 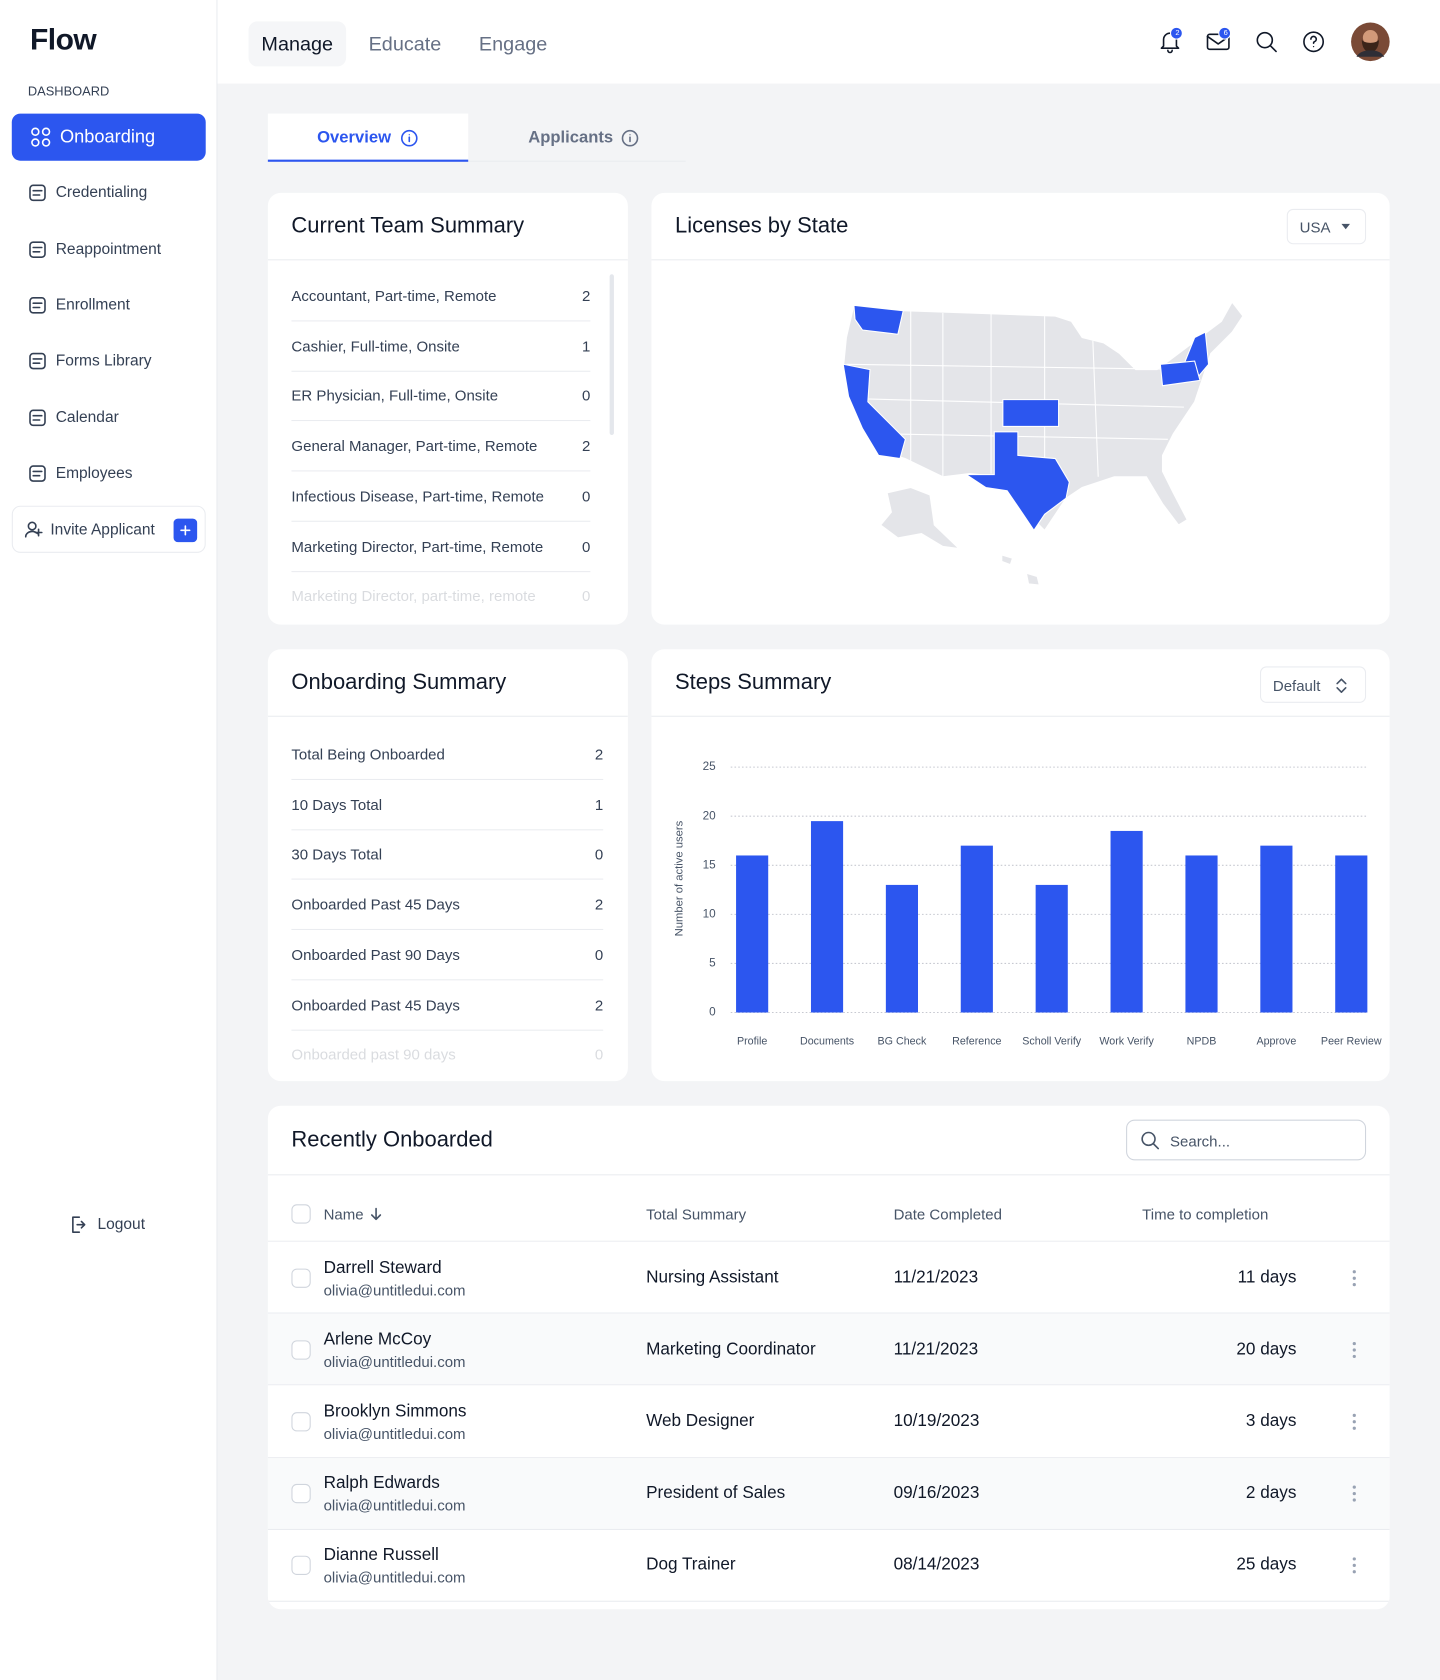 I want to click on top-tab: Manage, so click(x=297, y=43).